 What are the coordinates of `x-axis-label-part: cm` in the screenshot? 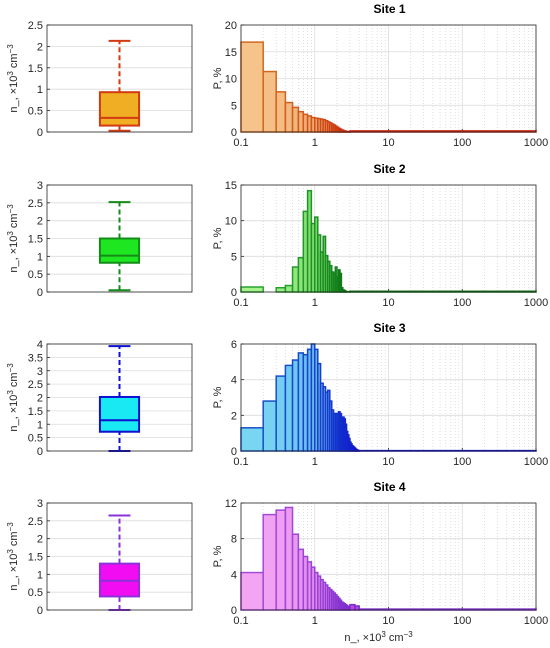 It's located at (395, 638).